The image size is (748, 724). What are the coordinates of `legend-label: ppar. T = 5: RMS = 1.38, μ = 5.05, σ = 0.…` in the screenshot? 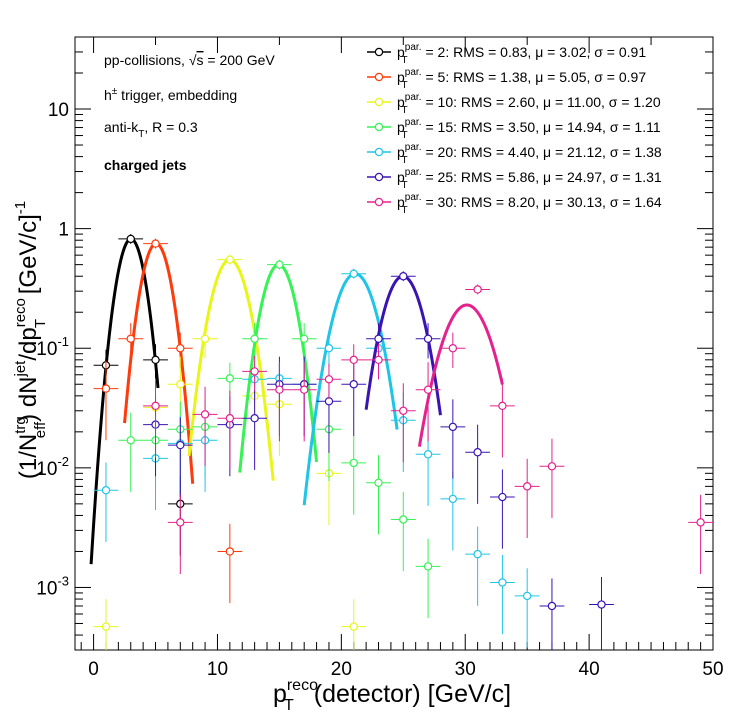 It's located at (521, 79).